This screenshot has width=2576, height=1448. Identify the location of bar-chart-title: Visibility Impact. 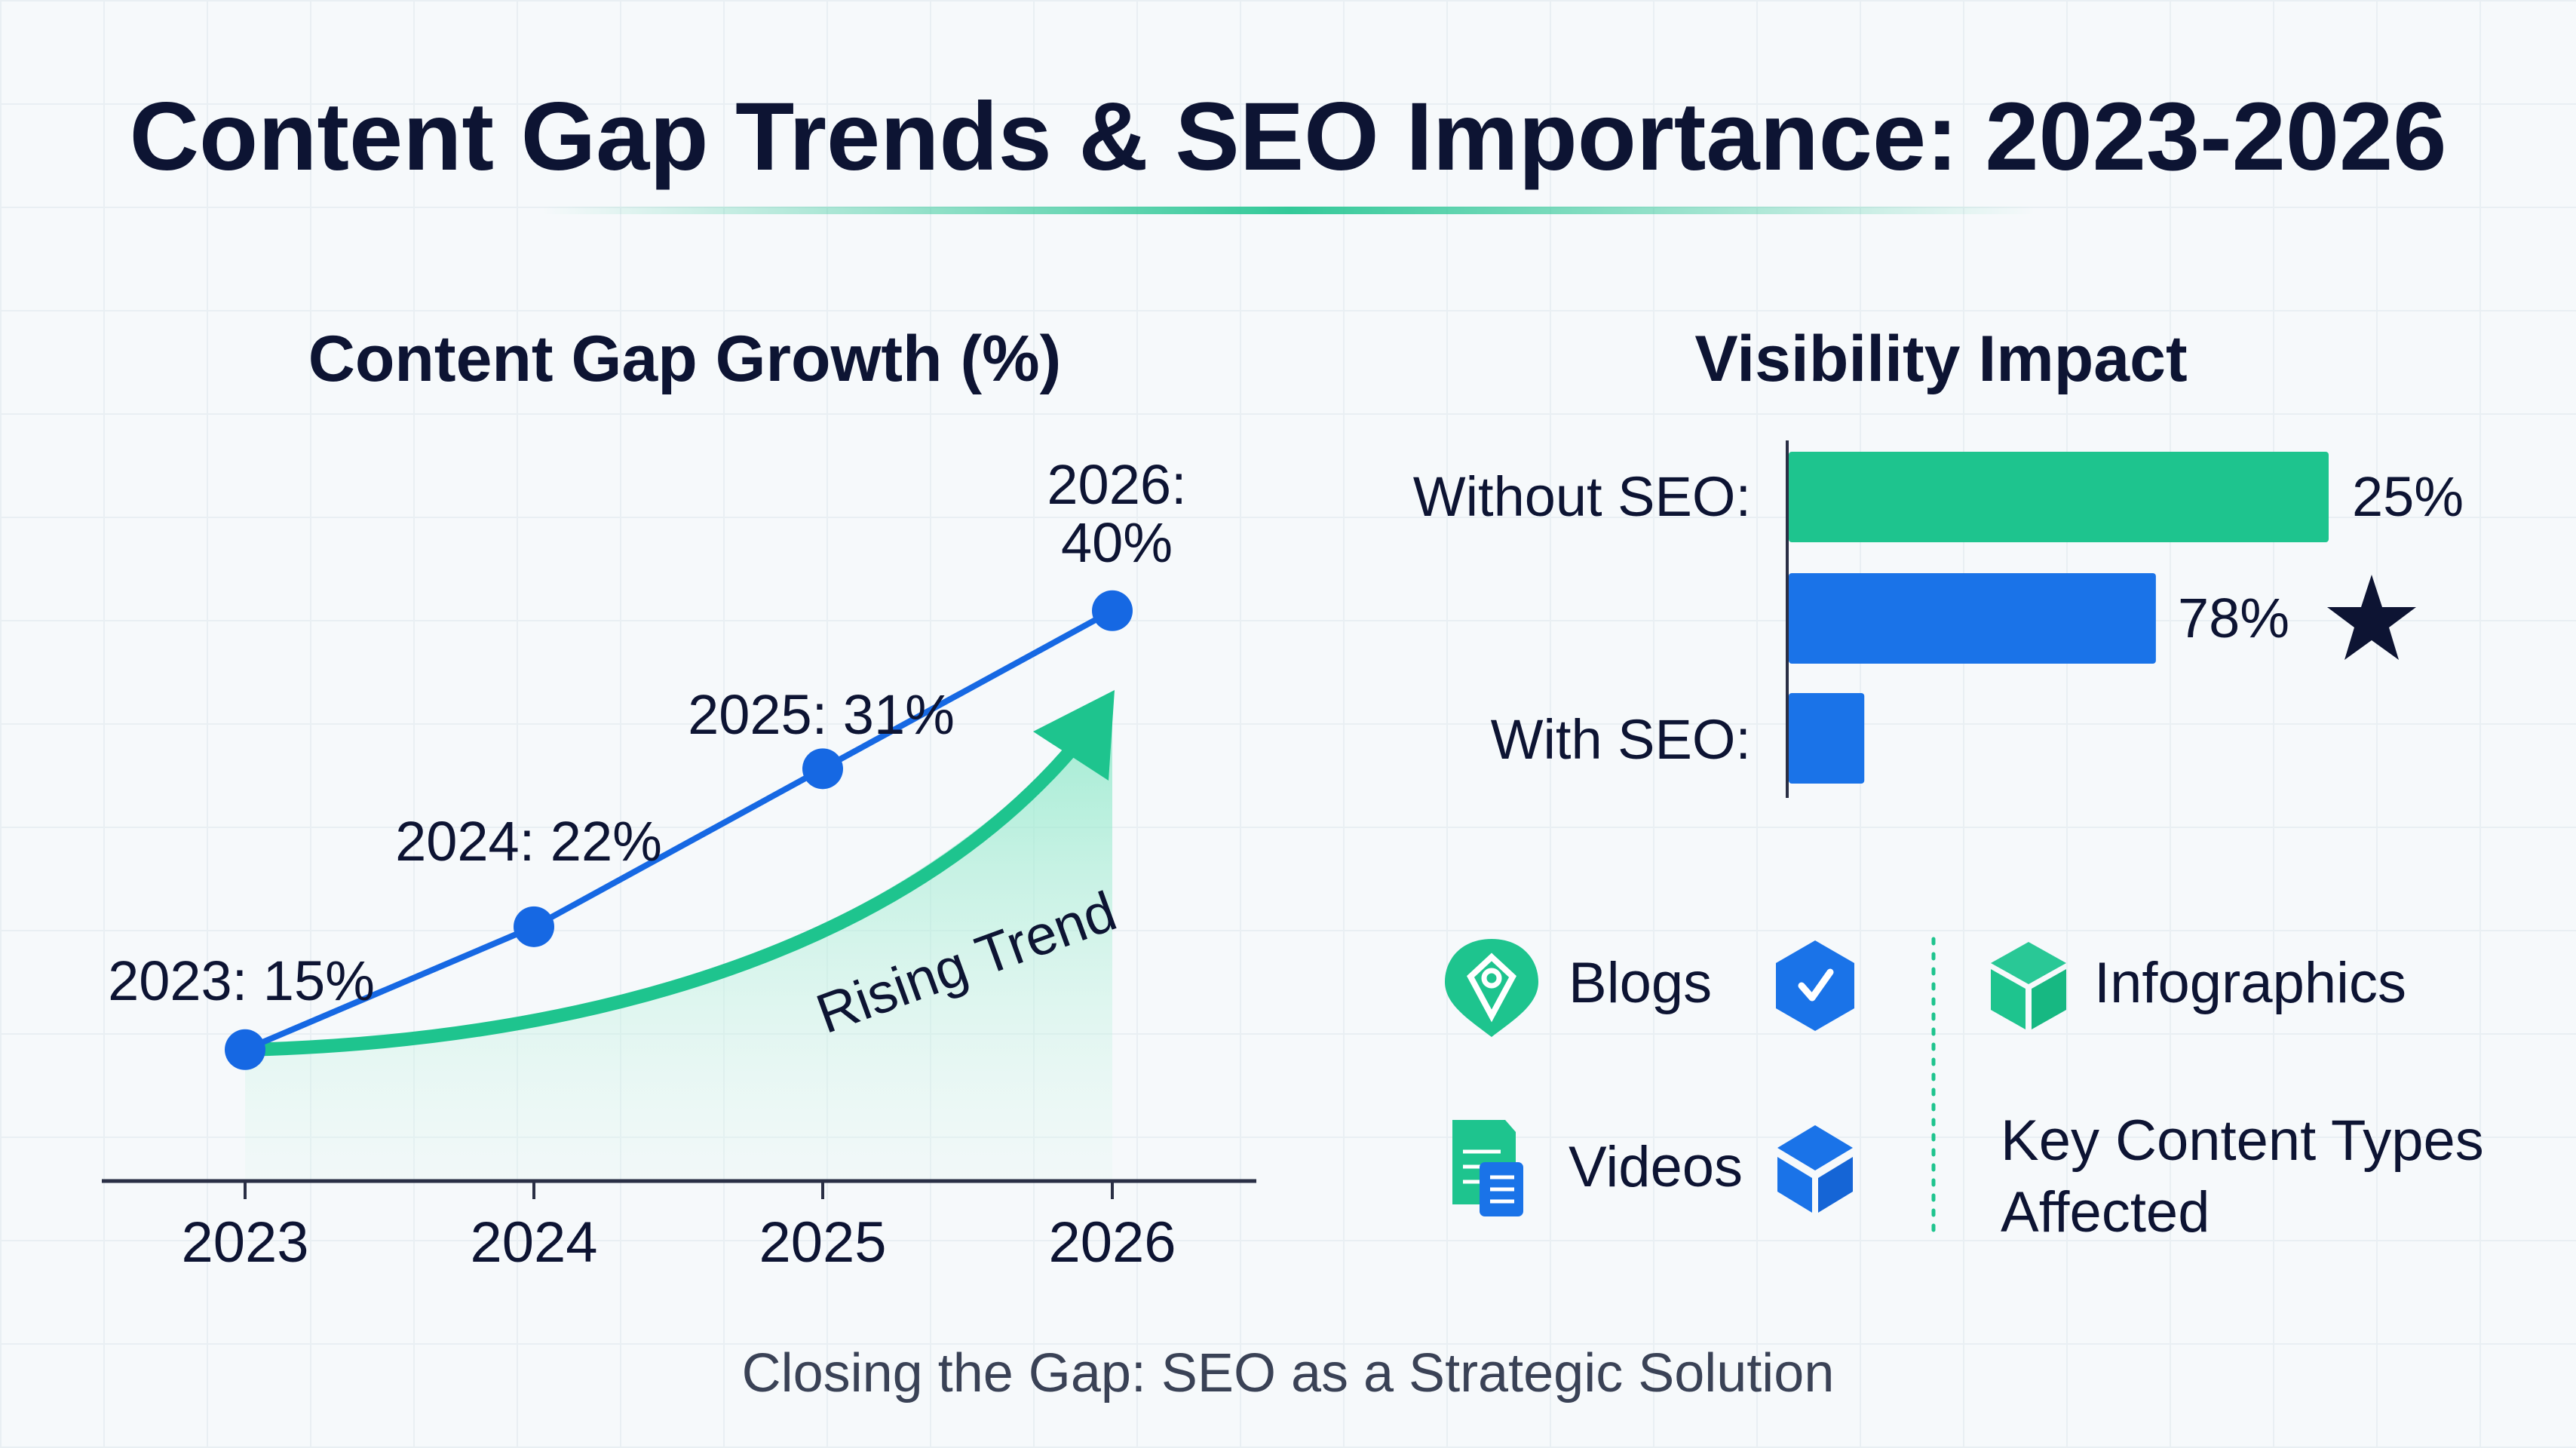
(1940, 359).